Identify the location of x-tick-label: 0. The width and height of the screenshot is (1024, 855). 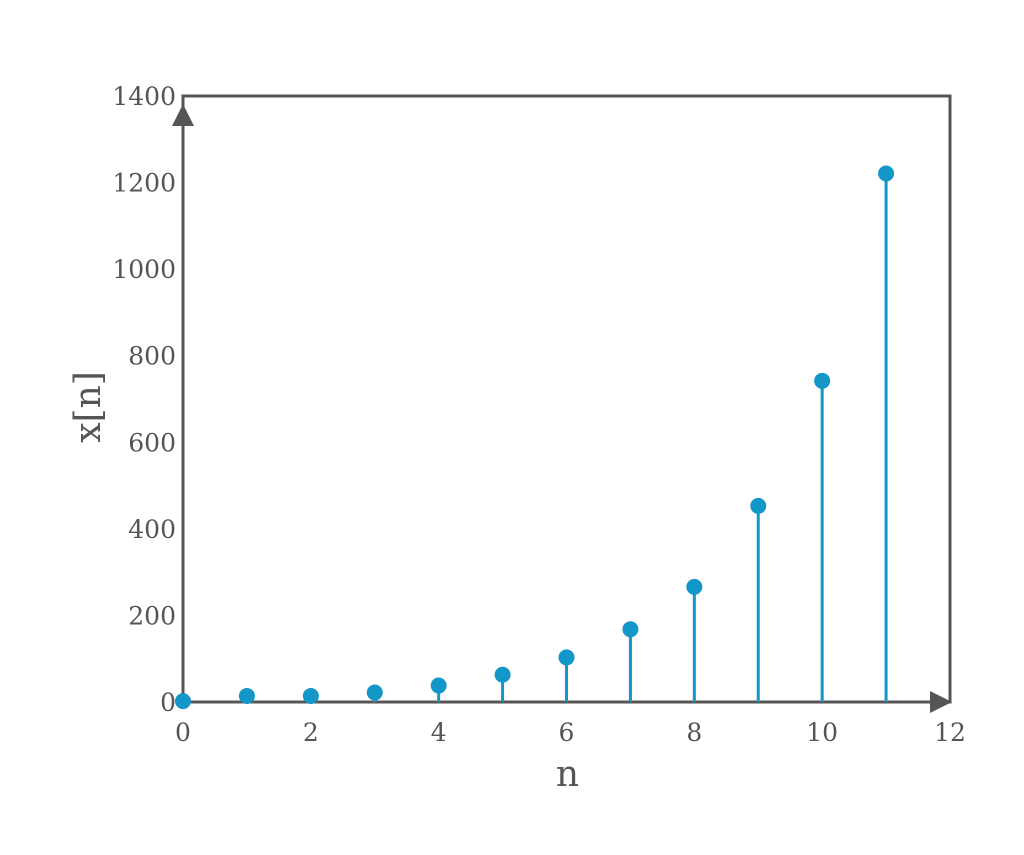
(183, 732).